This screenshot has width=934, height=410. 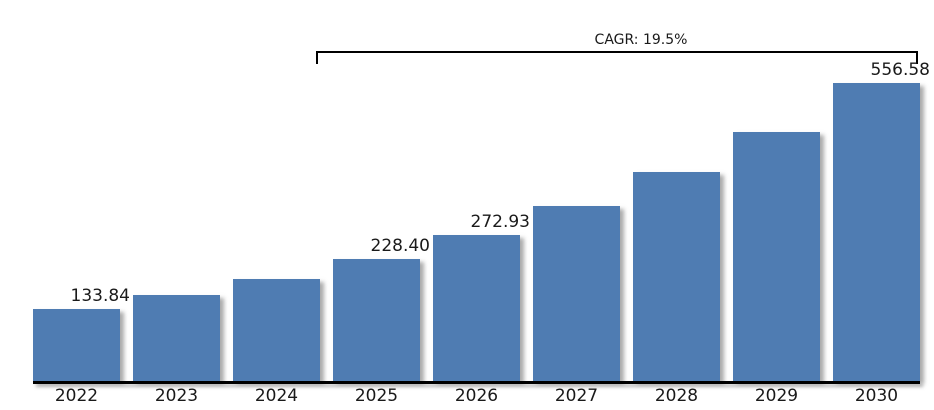 What do you see at coordinates (476, 308) in the screenshot?
I see `bar-2026` at bounding box center [476, 308].